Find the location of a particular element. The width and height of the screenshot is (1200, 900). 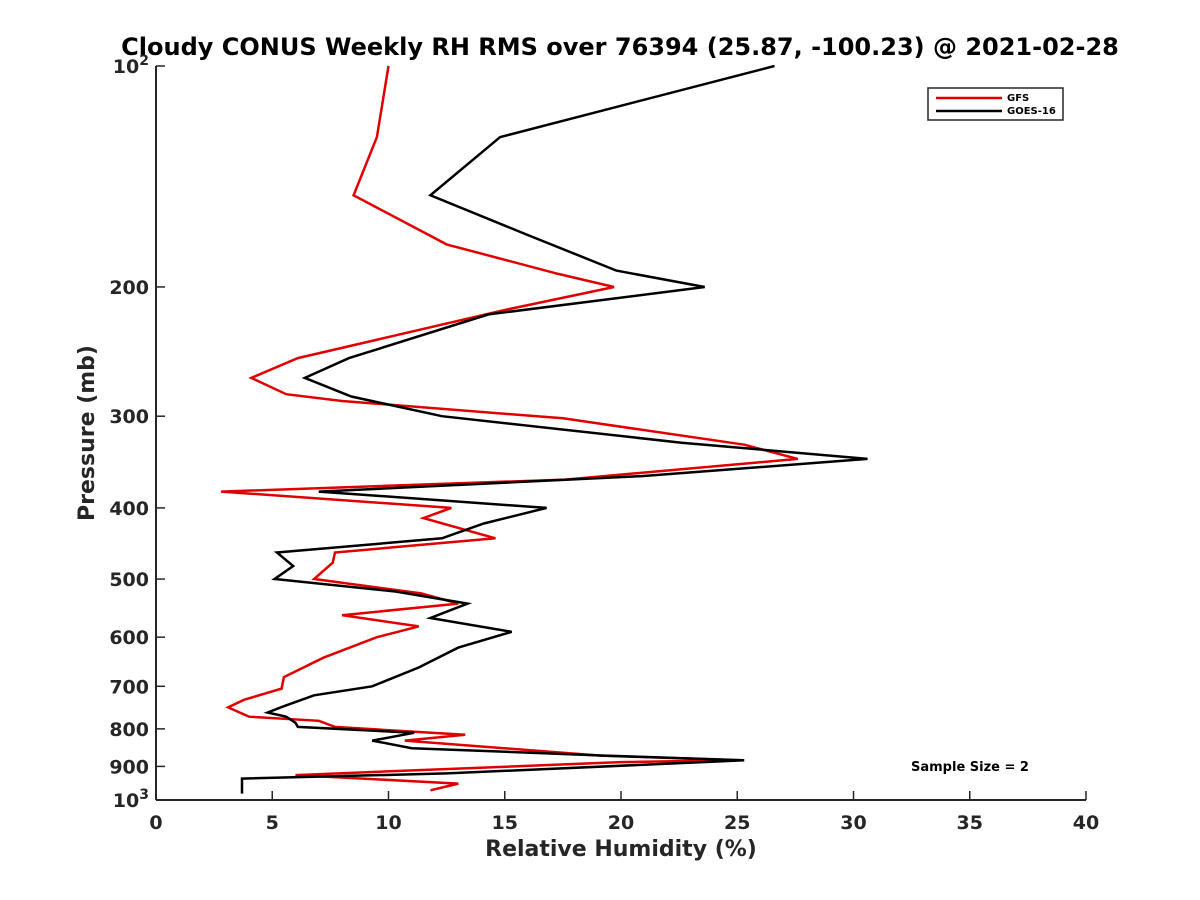

y-tick-label-base: 800 is located at coordinates (129, 730).